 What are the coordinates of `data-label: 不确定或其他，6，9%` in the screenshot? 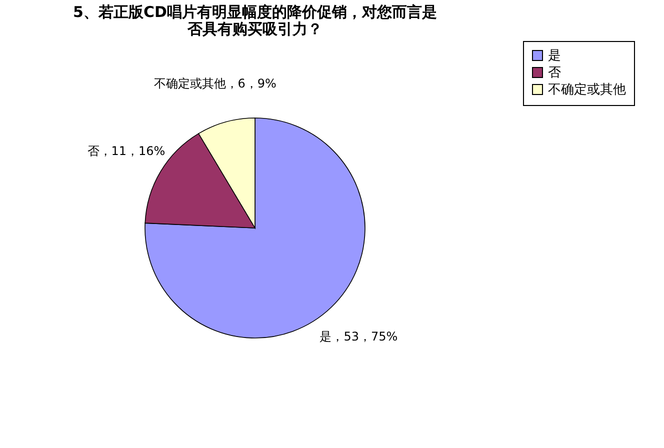 It's located at (215, 83).